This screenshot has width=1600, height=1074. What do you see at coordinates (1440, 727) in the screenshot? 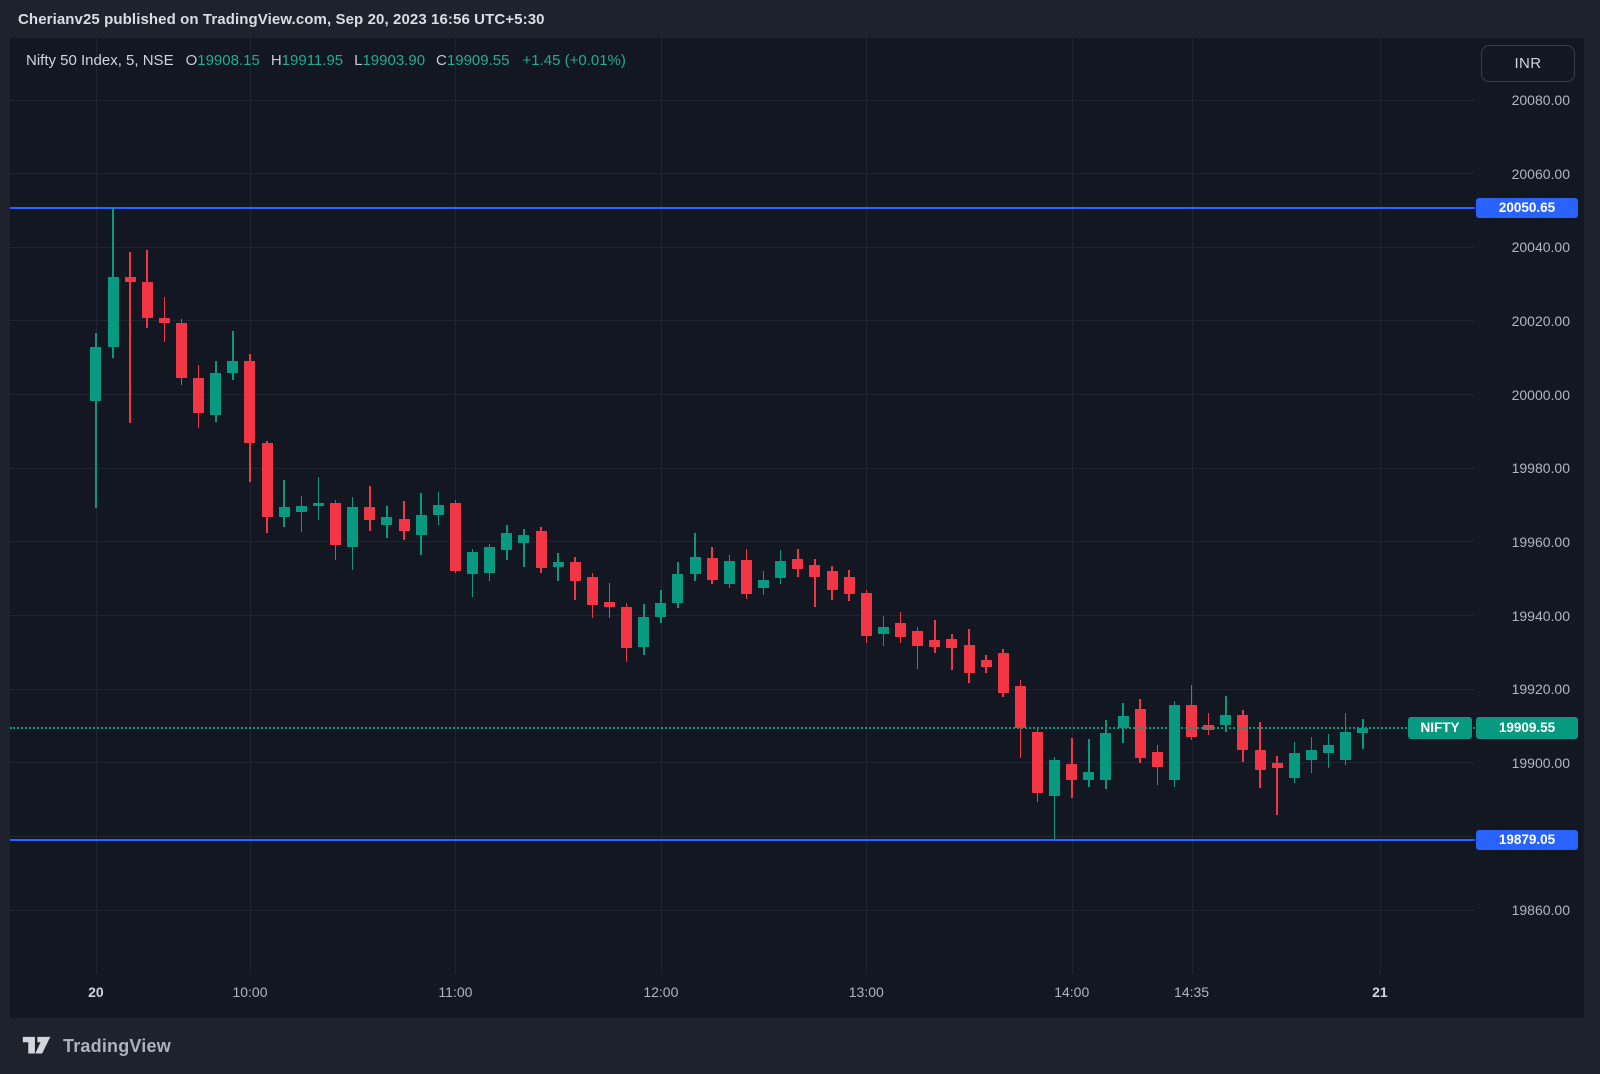
I see `ticker-name-label: NIFTY` at bounding box center [1440, 727].